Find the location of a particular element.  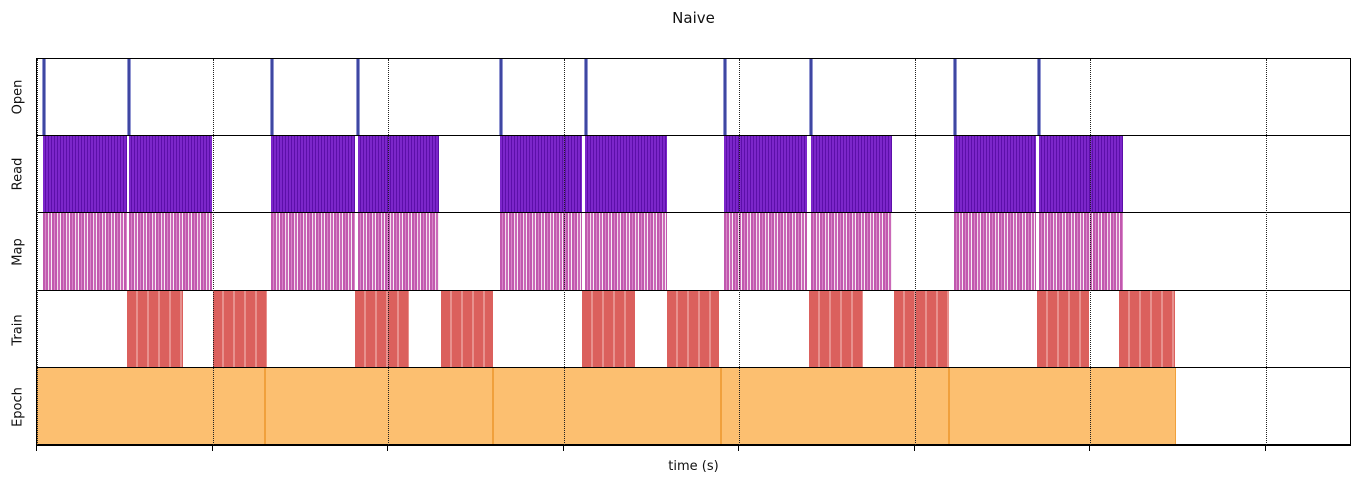

y-axis-label-train: Train is located at coordinates (18, 329).